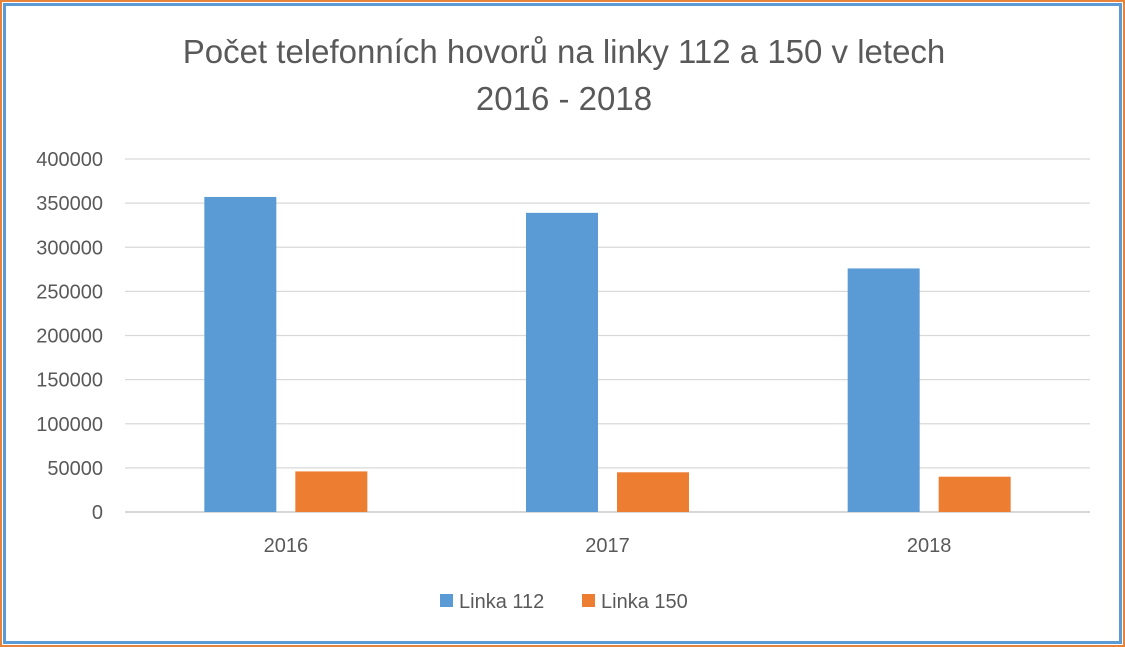 The image size is (1125, 647). Describe the element at coordinates (69, 248) in the screenshot. I see `y-tick-label: 300000` at that location.